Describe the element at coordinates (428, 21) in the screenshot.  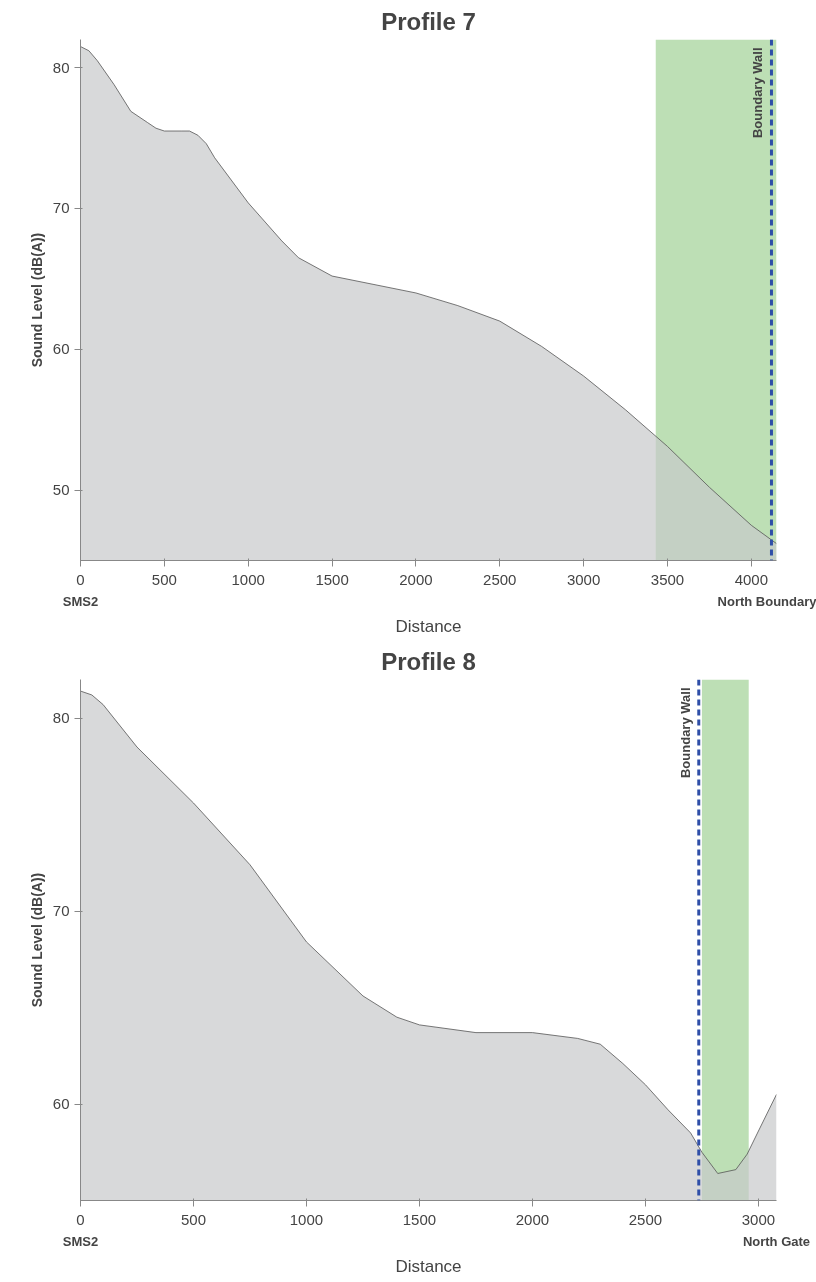
I see `chart-title: Profile 7` at that location.